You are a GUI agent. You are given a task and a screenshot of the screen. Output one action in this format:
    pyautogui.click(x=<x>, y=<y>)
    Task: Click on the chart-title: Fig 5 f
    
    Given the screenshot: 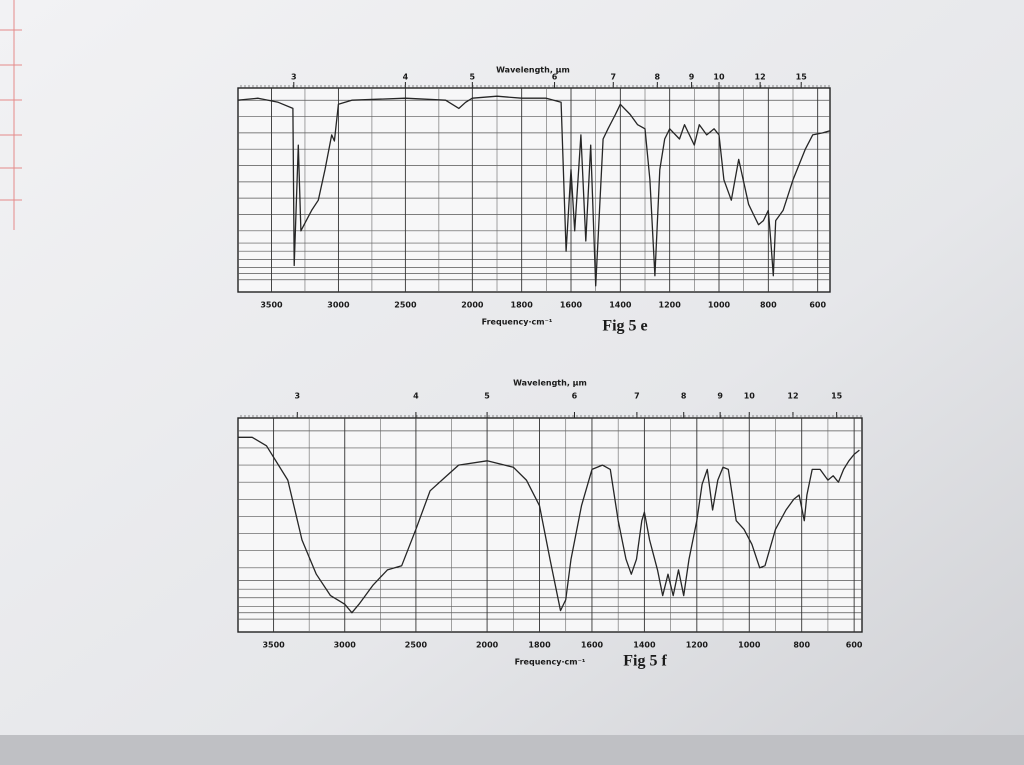 What is the action you would take?
    pyautogui.click(x=645, y=661)
    